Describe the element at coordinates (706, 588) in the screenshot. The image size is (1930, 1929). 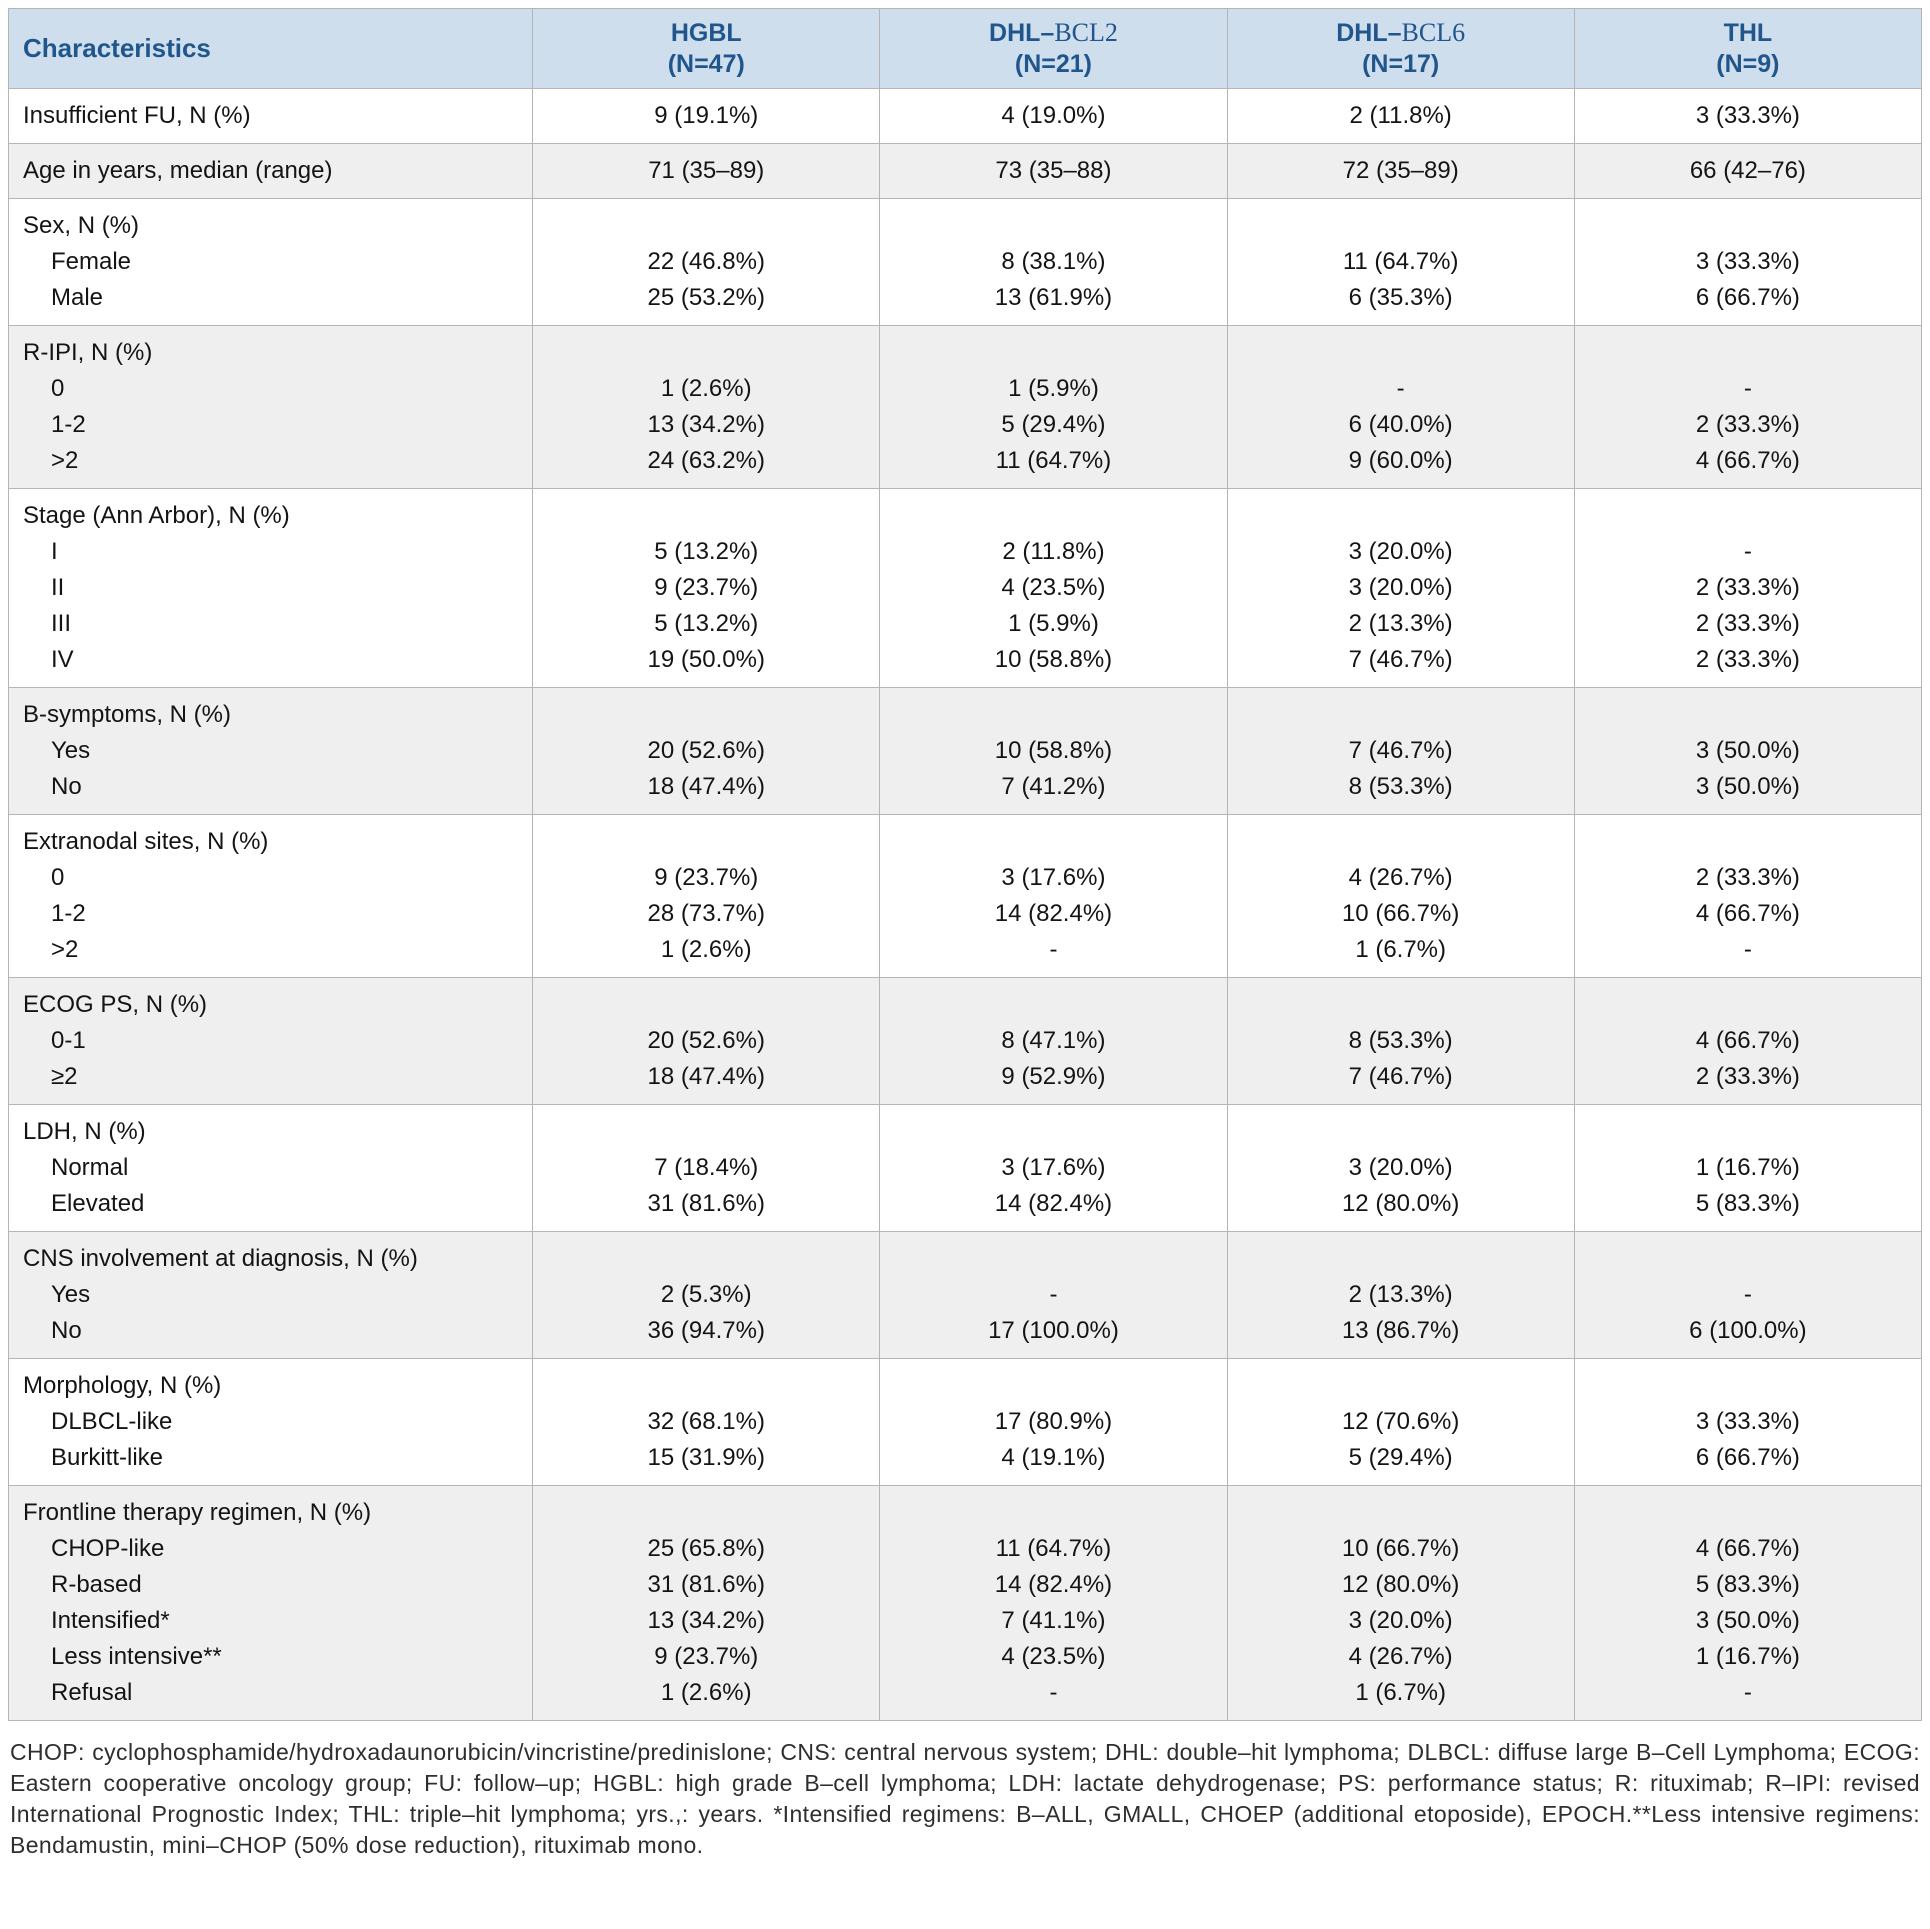
I see `cell-value: 9 (23.7%)` at that location.